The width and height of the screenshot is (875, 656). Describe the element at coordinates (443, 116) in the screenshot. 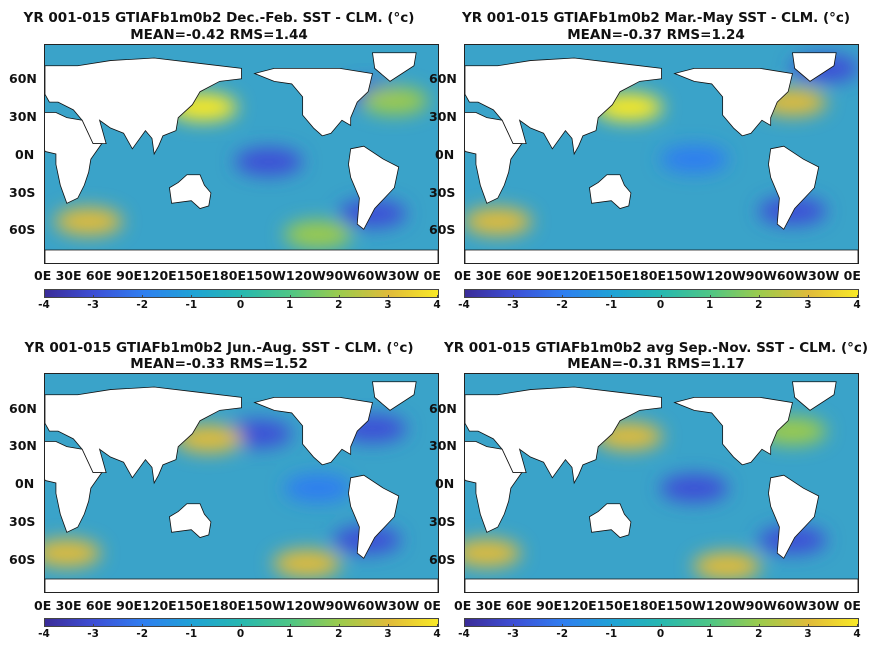

I see `y-tick-30N: 30N` at that location.